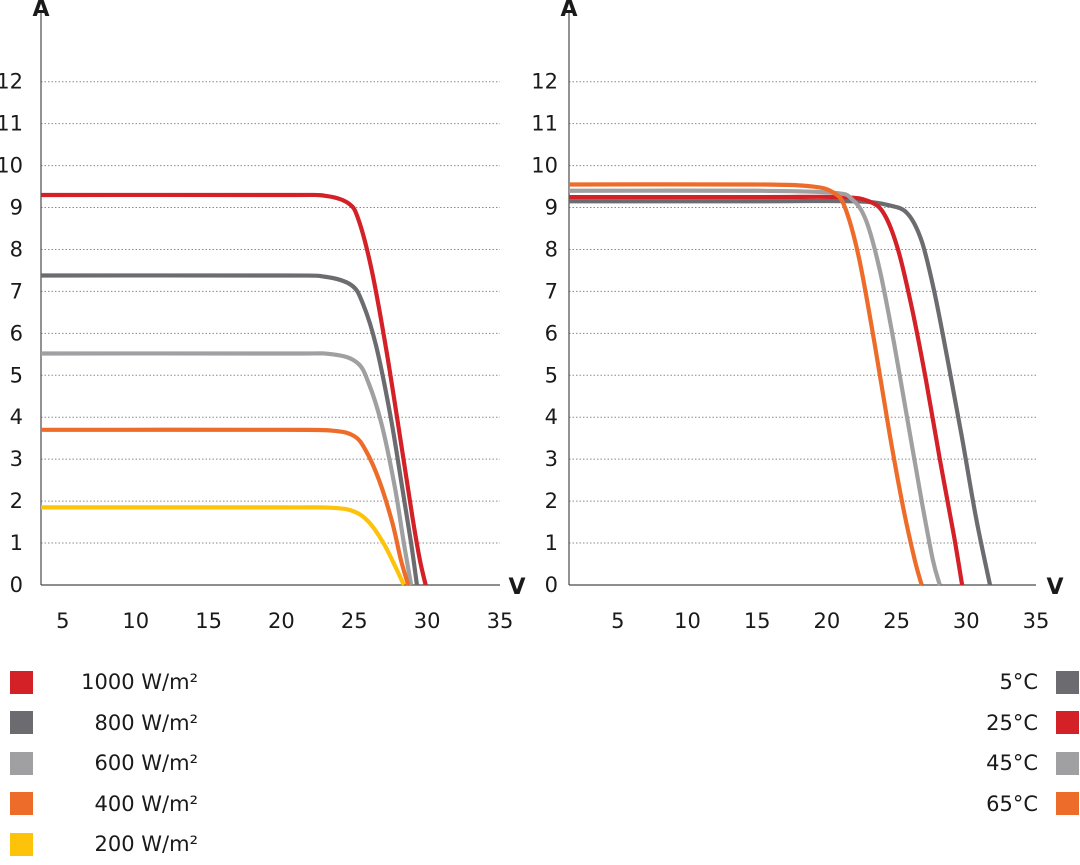  What do you see at coordinates (960, 763) in the screenshot?
I see `legend-item: 45°C` at bounding box center [960, 763].